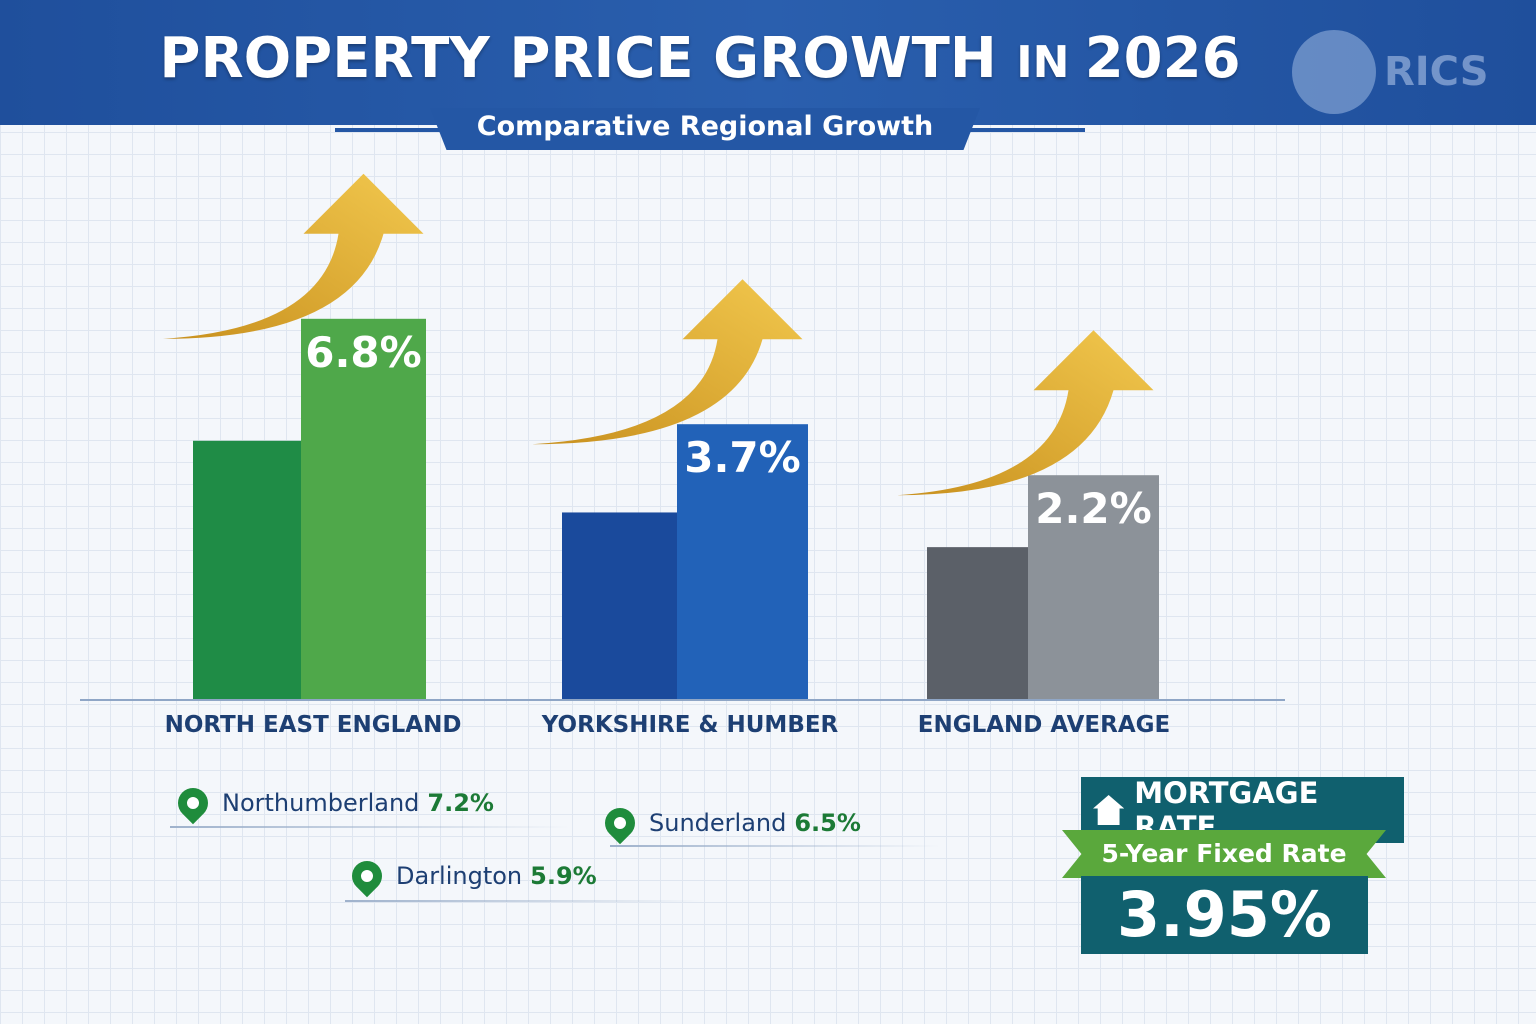 This screenshot has width=1536, height=1024. What do you see at coordinates (1109, 810) in the screenshot?
I see `house-icon` at bounding box center [1109, 810].